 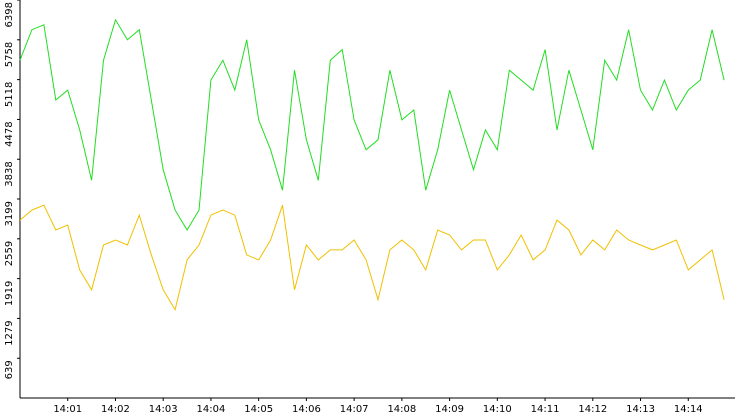 I want to click on x-tick-label: 14:06, so click(x=306, y=409).